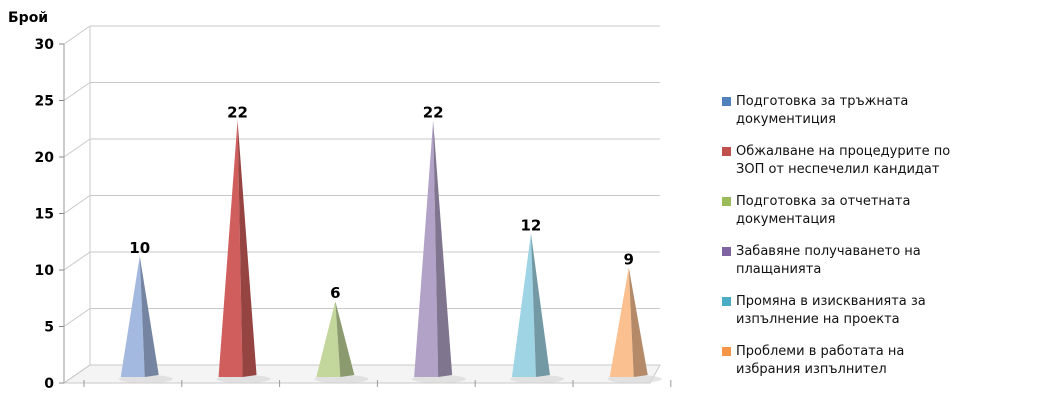  I want to click on data-label: 10, so click(139, 248).